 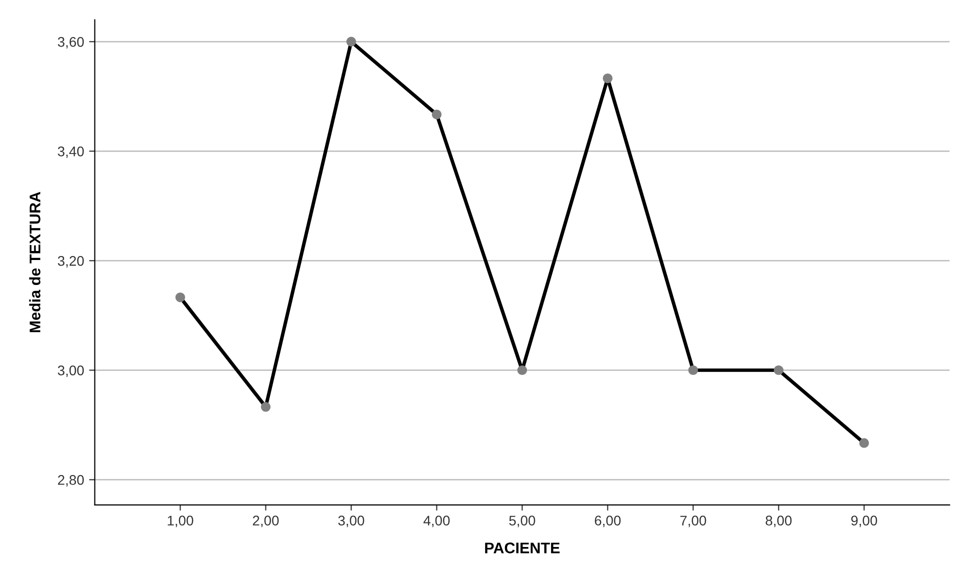 What do you see at coordinates (437, 522) in the screenshot?
I see `x-tick-label: 4,00` at bounding box center [437, 522].